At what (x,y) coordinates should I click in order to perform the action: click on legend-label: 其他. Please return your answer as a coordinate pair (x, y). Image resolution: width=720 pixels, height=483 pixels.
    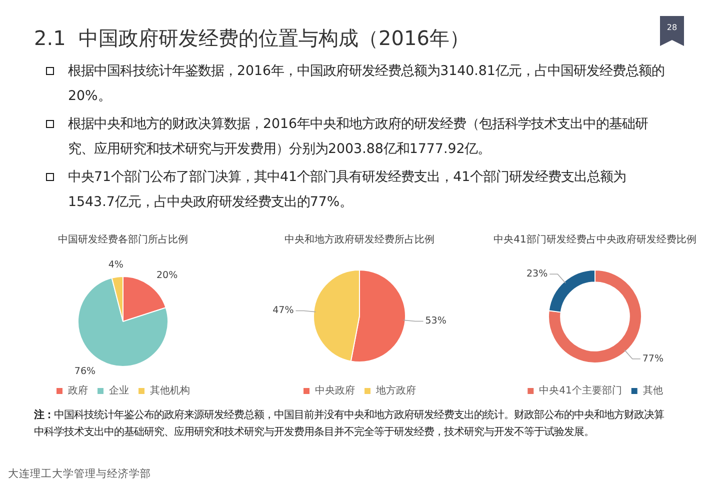
    Looking at the image, I should click on (652, 390).